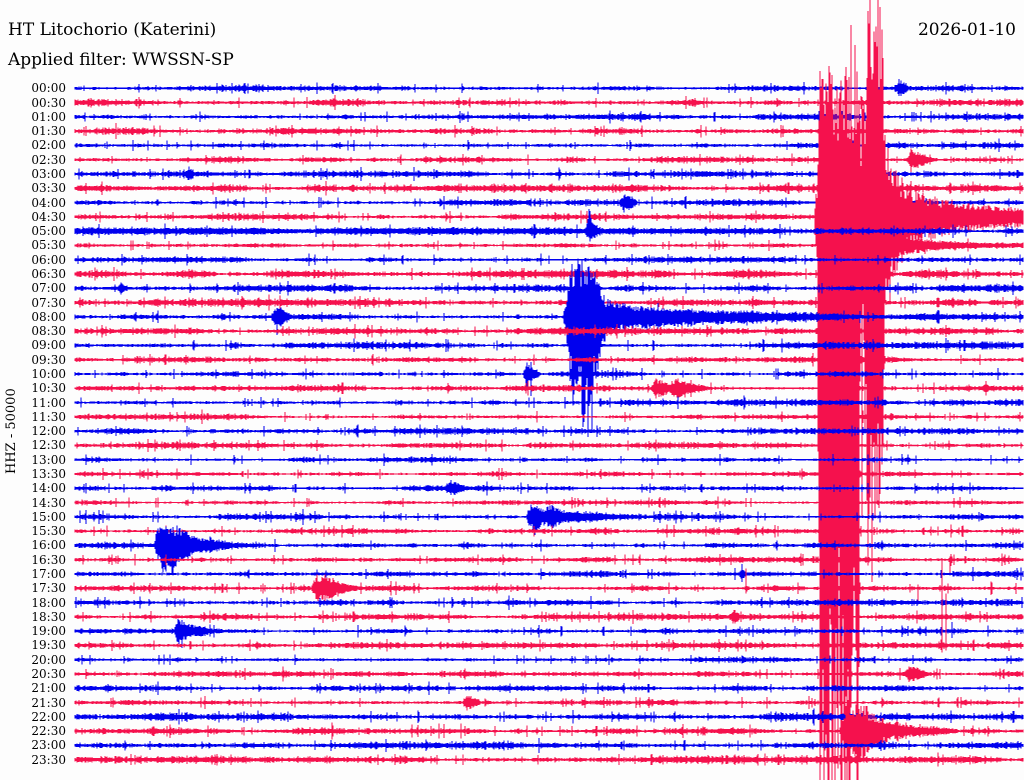  Describe the element at coordinates (48, 616) in the screenshot. I see `row-time-label: 18:30` at that location.